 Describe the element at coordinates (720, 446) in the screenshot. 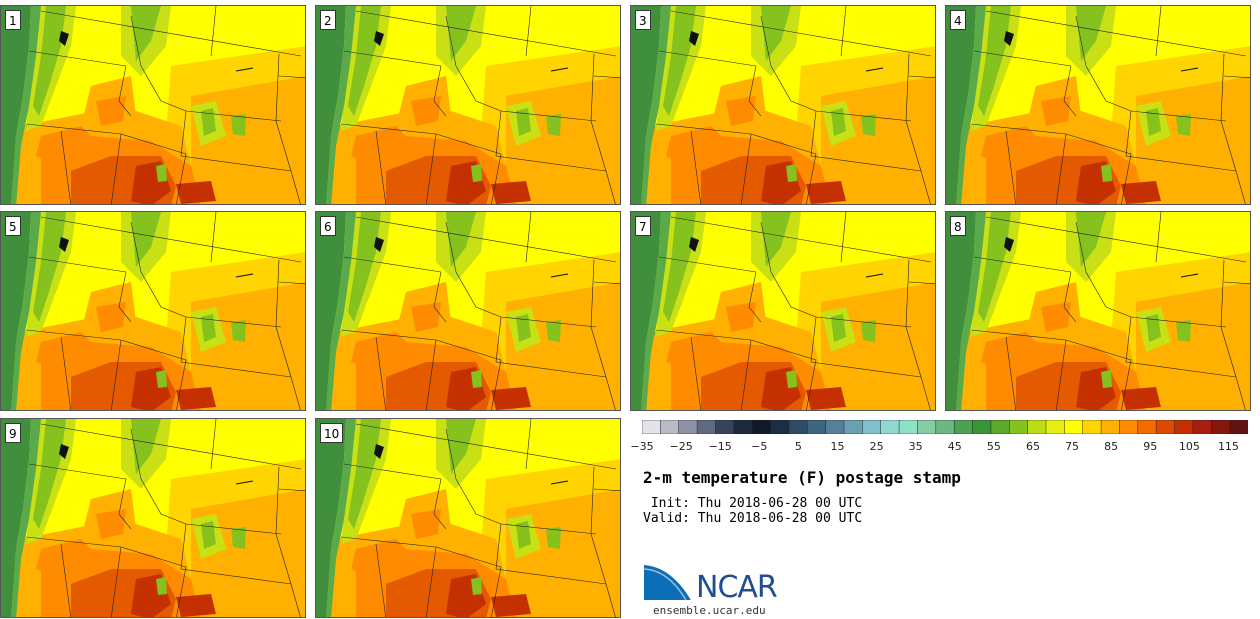

I see `colorbar-tick-label: −15` at that location.